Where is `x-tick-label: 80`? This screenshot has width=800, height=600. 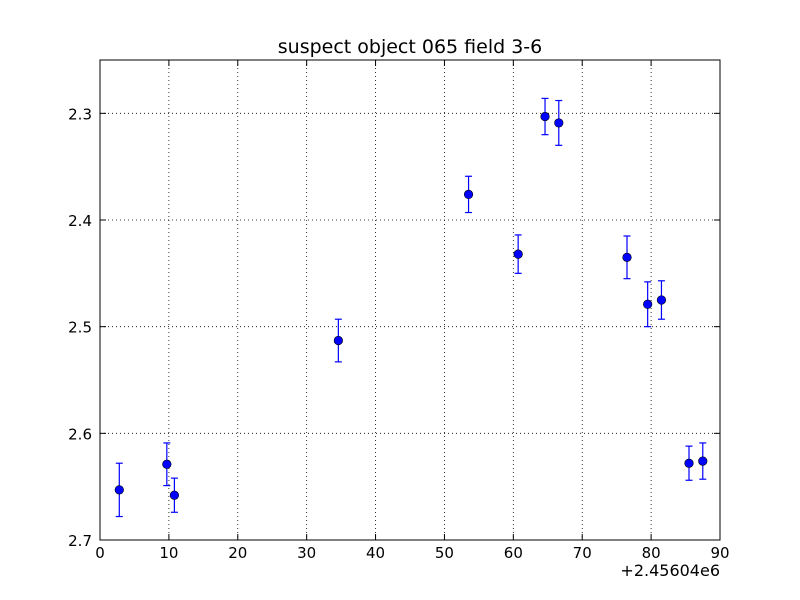
x-tick-label: 80 is located at coordinates (651, 553).